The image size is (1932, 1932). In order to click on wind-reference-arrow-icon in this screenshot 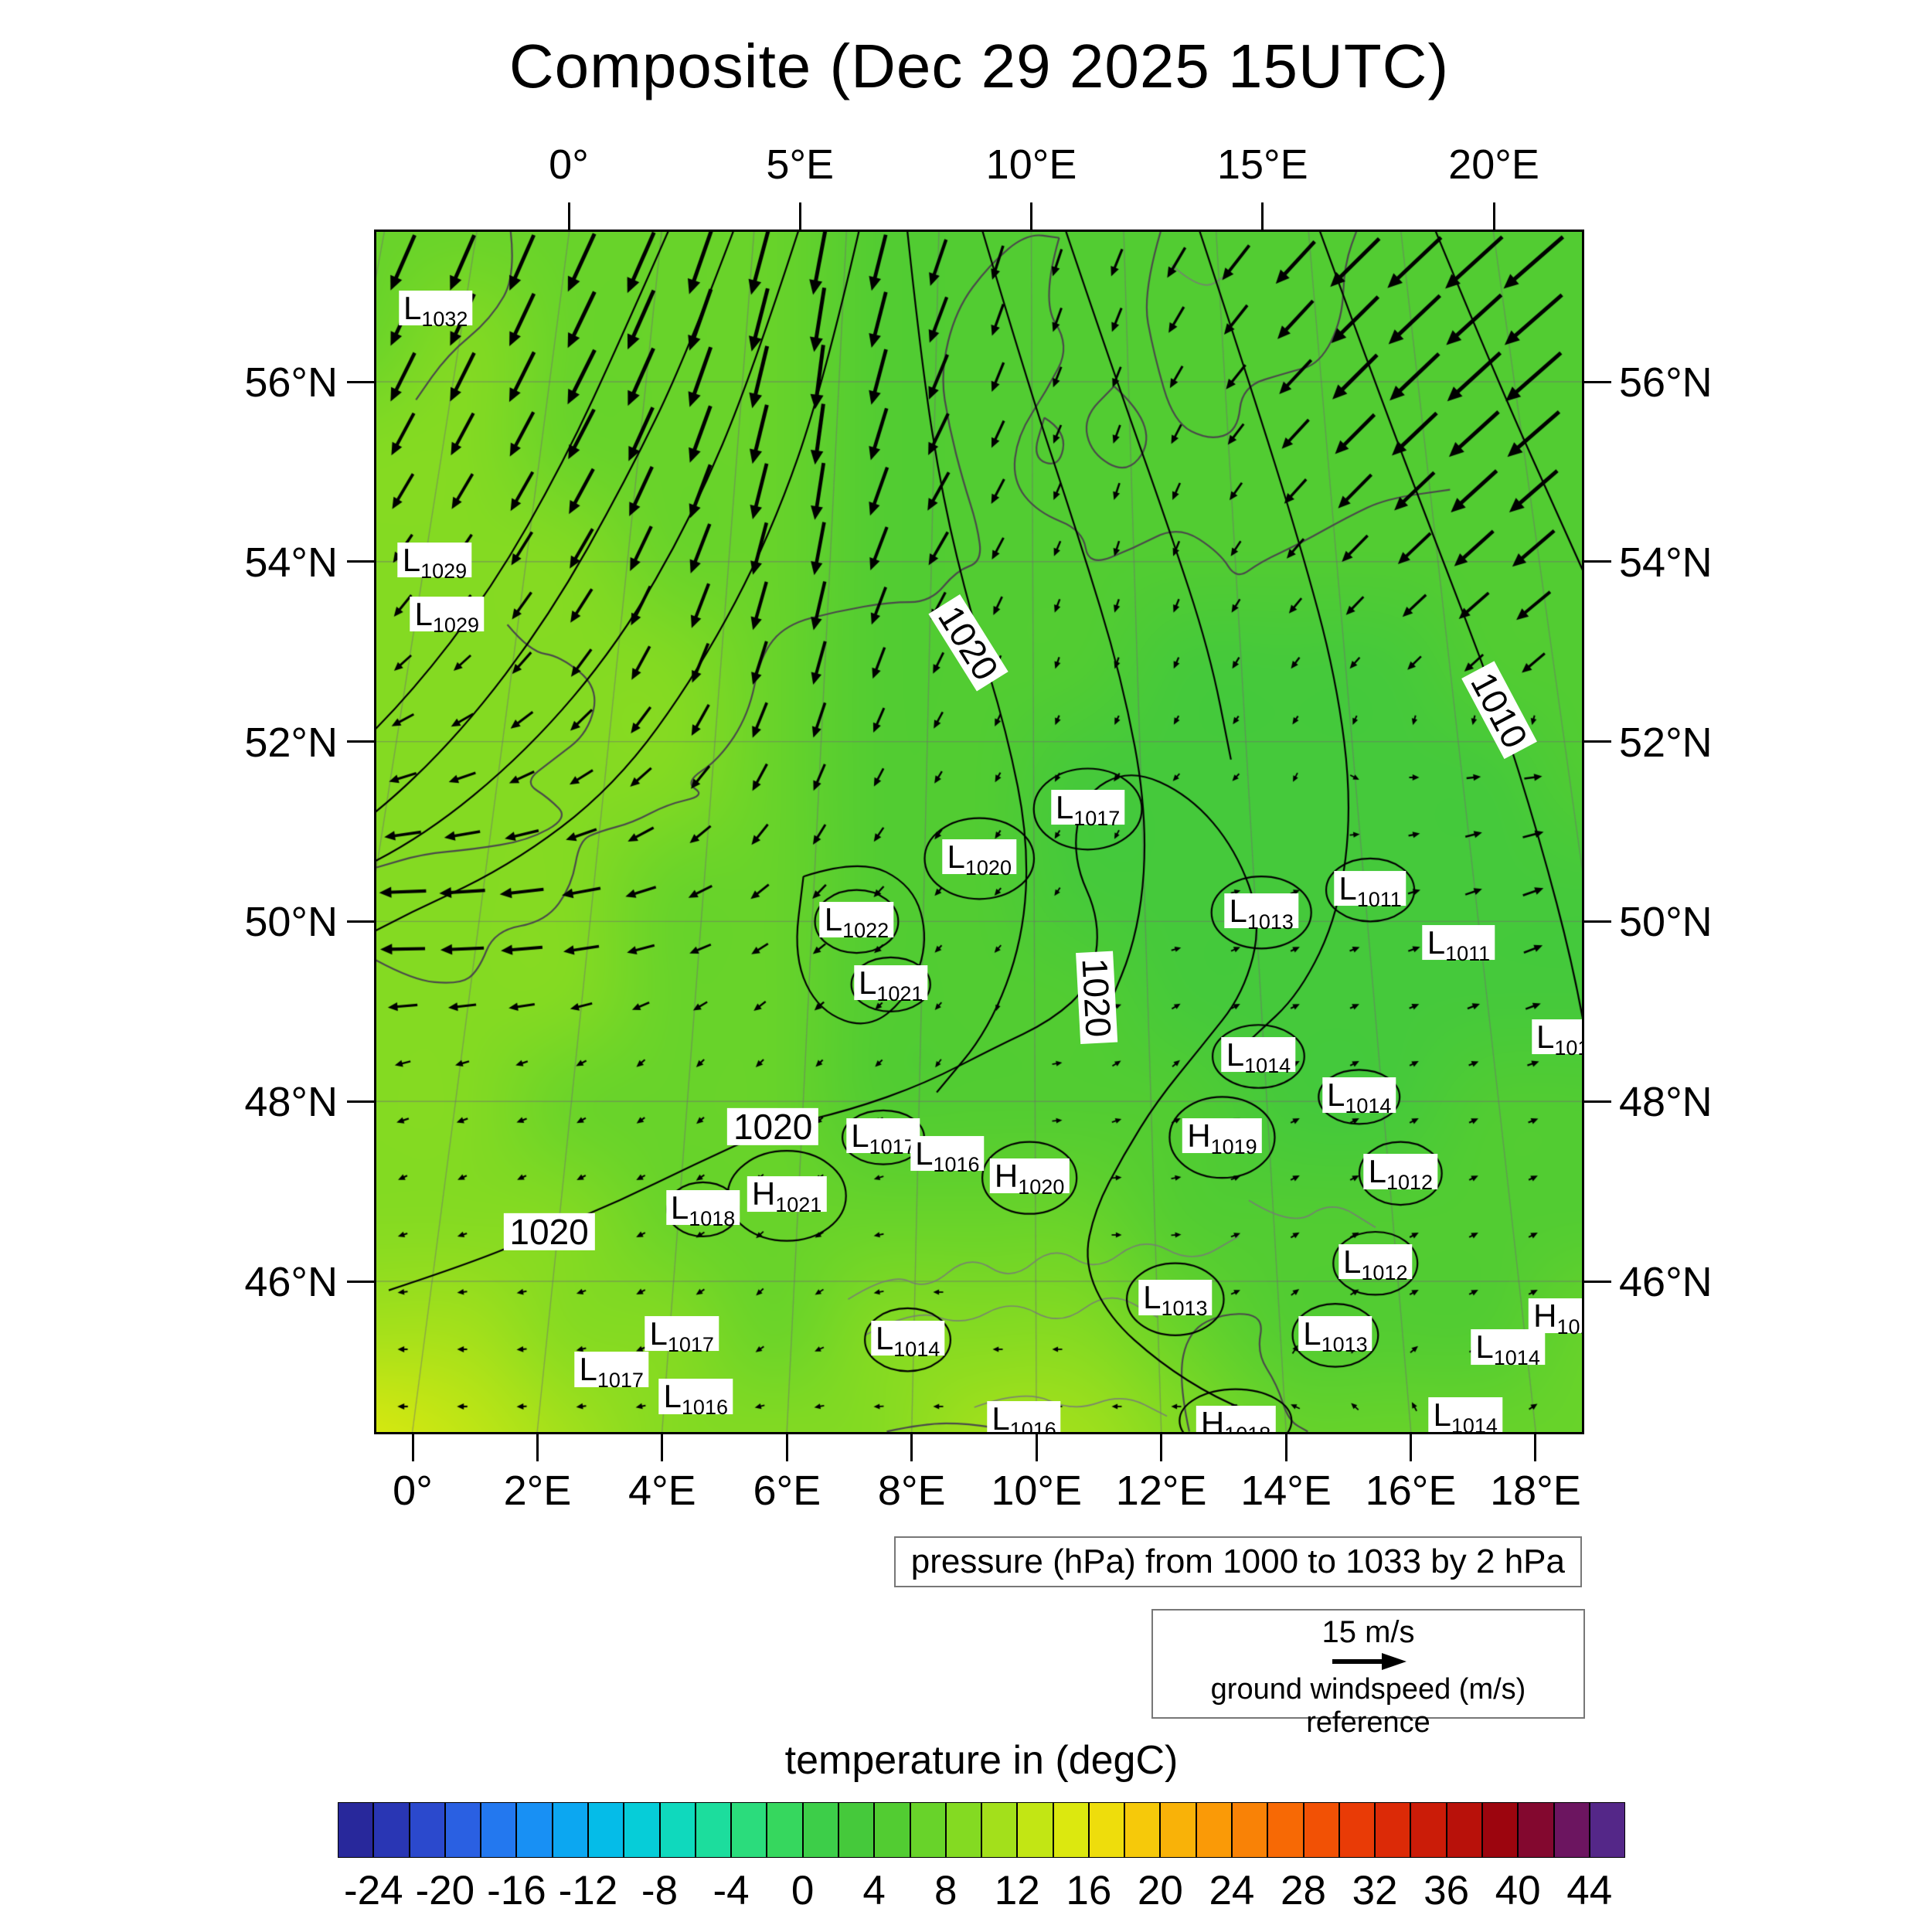, I will do `click(1369, 1661)`.